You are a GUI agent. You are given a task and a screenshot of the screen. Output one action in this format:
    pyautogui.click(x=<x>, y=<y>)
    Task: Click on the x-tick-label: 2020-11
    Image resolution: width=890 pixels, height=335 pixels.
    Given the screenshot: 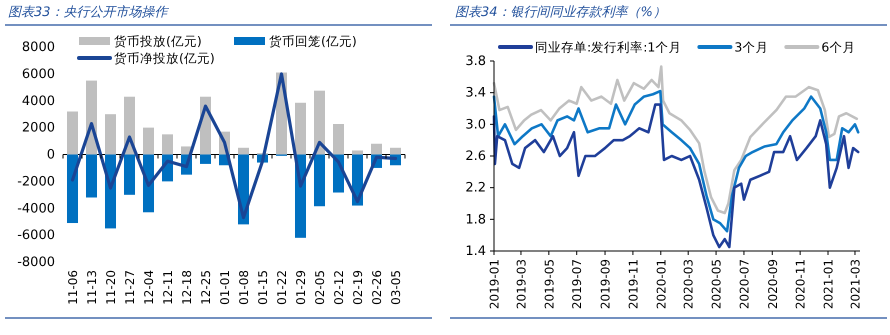 What is the action you would take?
    pyautogui.click(x=801, y=284)
    